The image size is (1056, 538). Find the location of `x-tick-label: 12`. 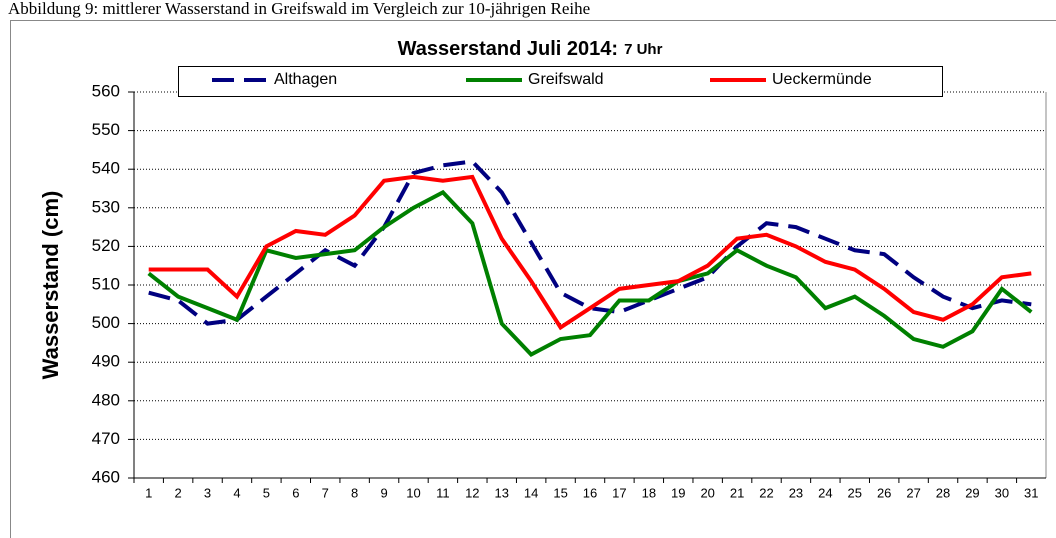

x-tick-label: 12 is located at coordinates (472, 492).